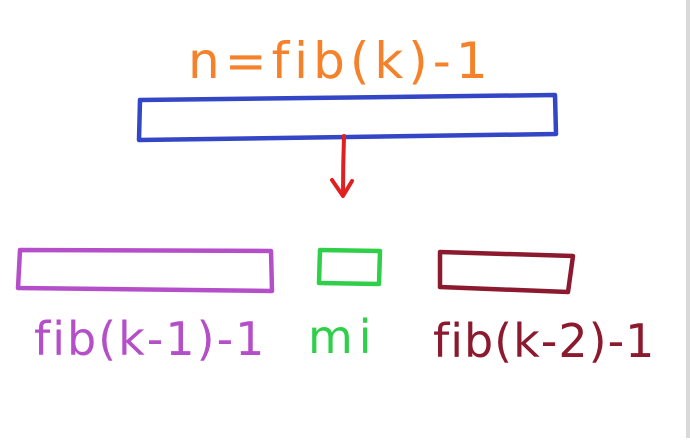  Describe the element at coordinates (347, 117) in the screenshot. I see `full-array-box` at that location.